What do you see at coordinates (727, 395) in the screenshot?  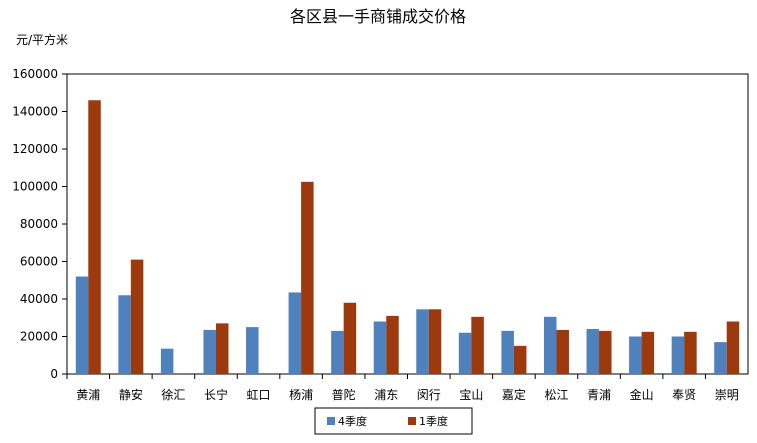 I see `x-tick-label: 崇明` at bounding box center [727, 395].